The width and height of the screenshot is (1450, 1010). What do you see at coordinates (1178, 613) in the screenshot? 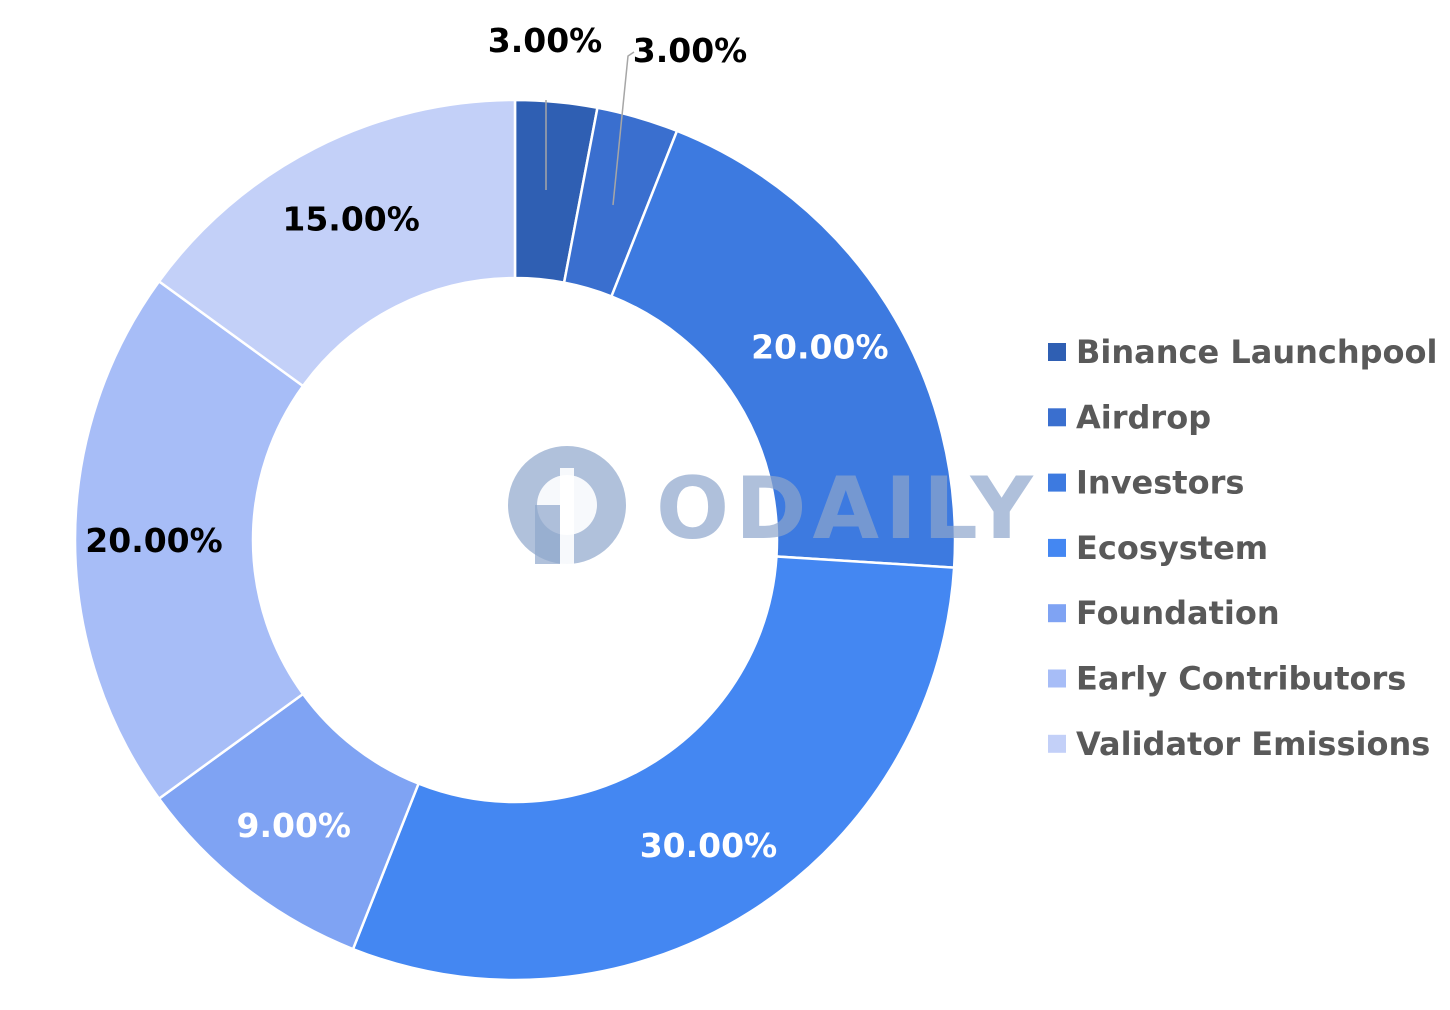
I see `legend-label: Foundation` at bounding box center [1178, 613].